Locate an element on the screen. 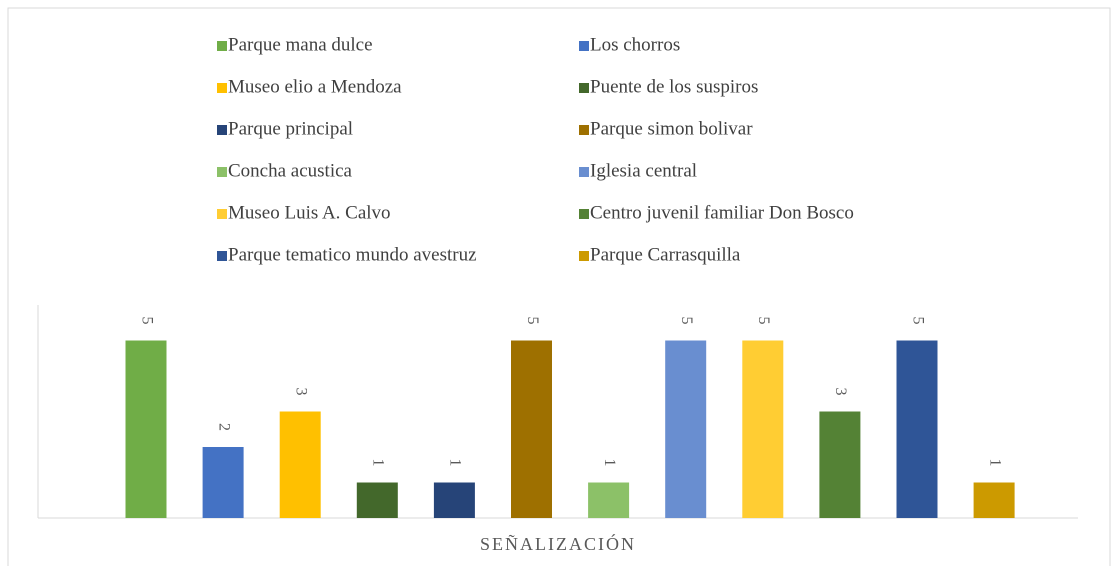 The width and height of the screenshot is (1118, 566). data-label: 2 is located at coordinates (223, 427).